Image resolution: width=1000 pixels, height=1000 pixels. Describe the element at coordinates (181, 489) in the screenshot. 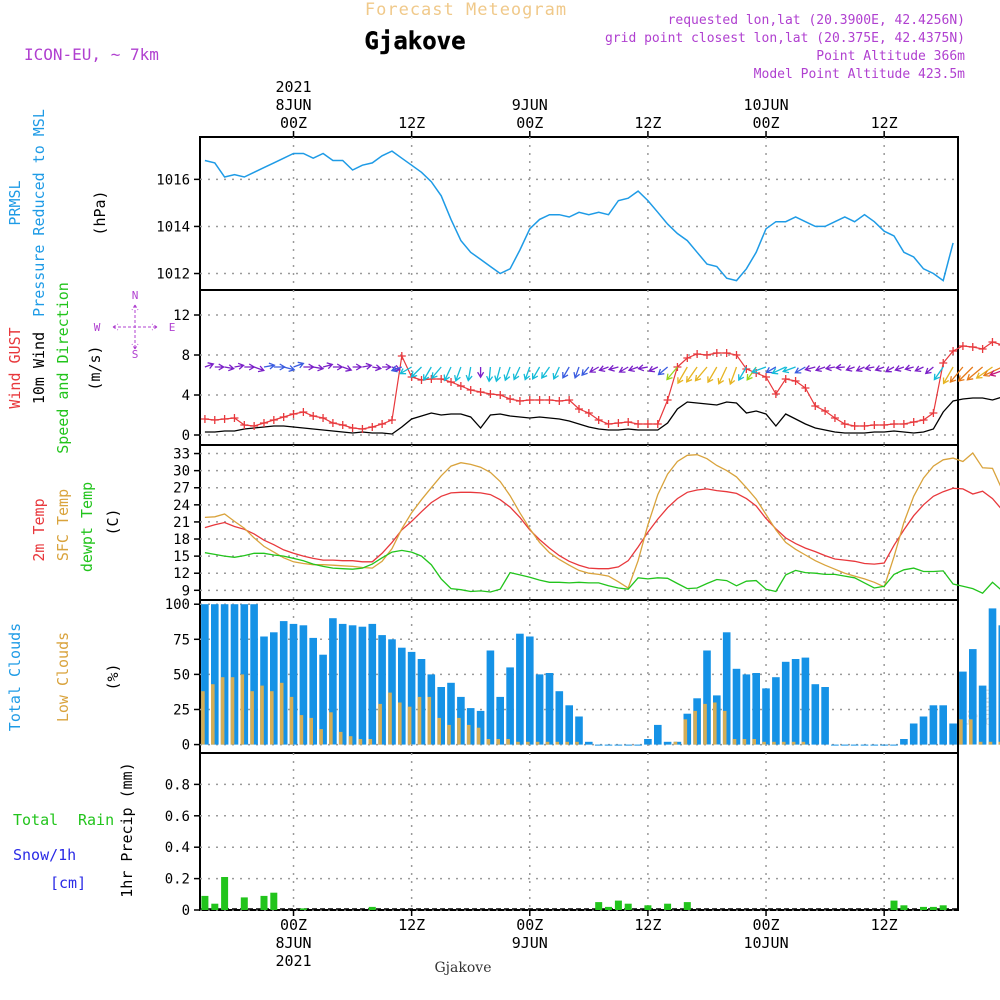

I see `y-tick-label: 27` at that location.